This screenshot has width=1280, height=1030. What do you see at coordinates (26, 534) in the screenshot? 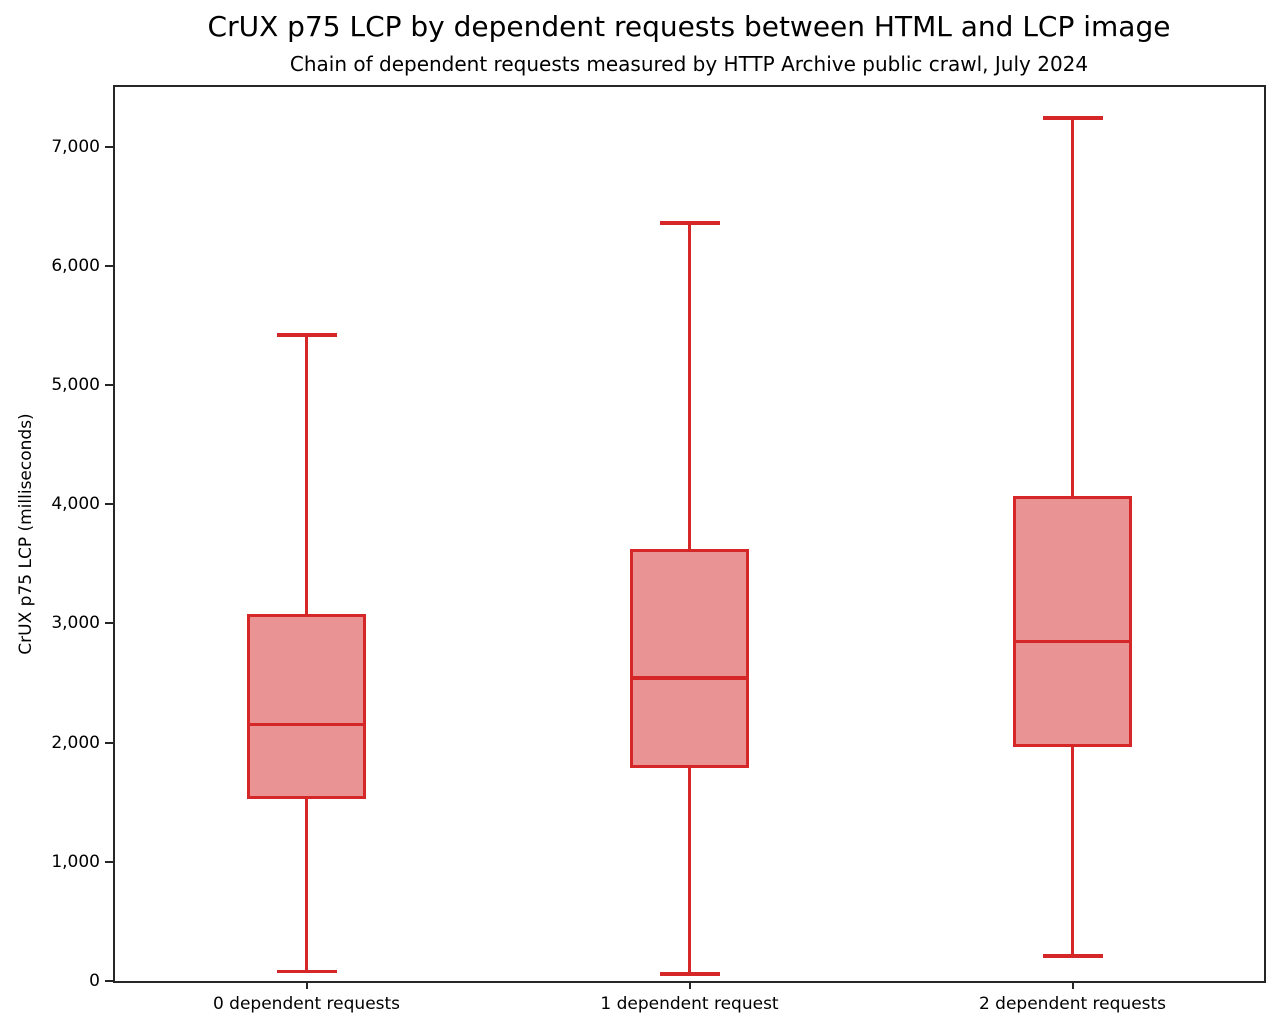
I see `y-axis-label: CrUX p75 LCP (milliseconds)` at bounding box center [26, 534].